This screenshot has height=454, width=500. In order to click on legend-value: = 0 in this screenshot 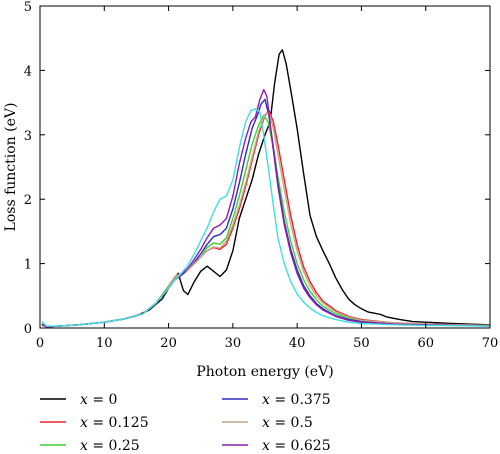, I will do `click(103, 400)`.